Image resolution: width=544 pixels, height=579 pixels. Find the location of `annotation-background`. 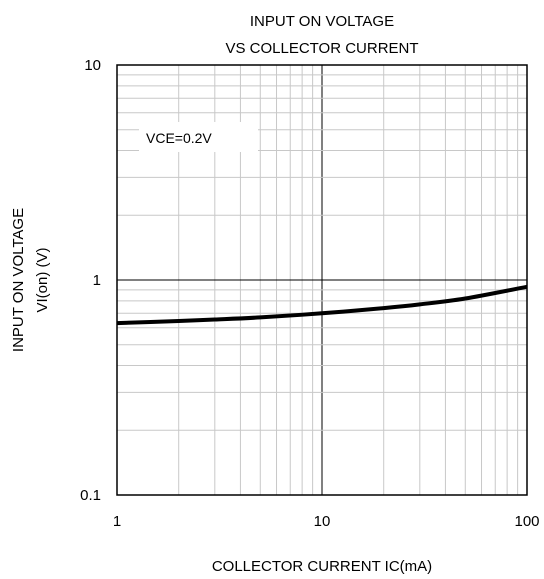

annotation-background is located at coordinates (198, 137).